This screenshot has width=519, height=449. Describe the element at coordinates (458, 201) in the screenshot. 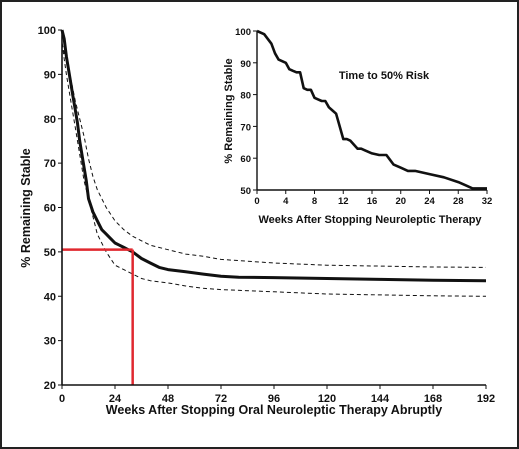

I see `x-tick-label: 28` at that location.